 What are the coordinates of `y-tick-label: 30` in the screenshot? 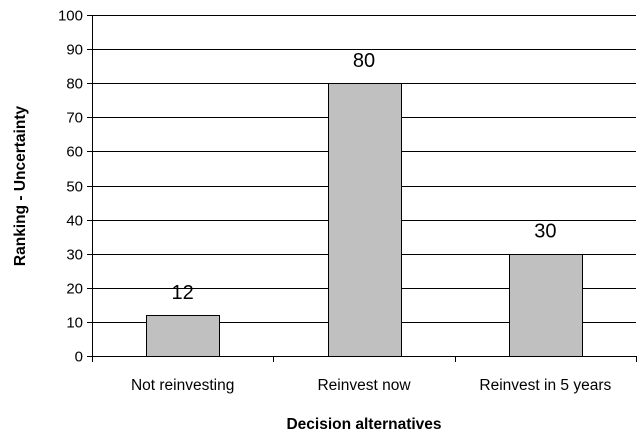 It's located at (74, 255).